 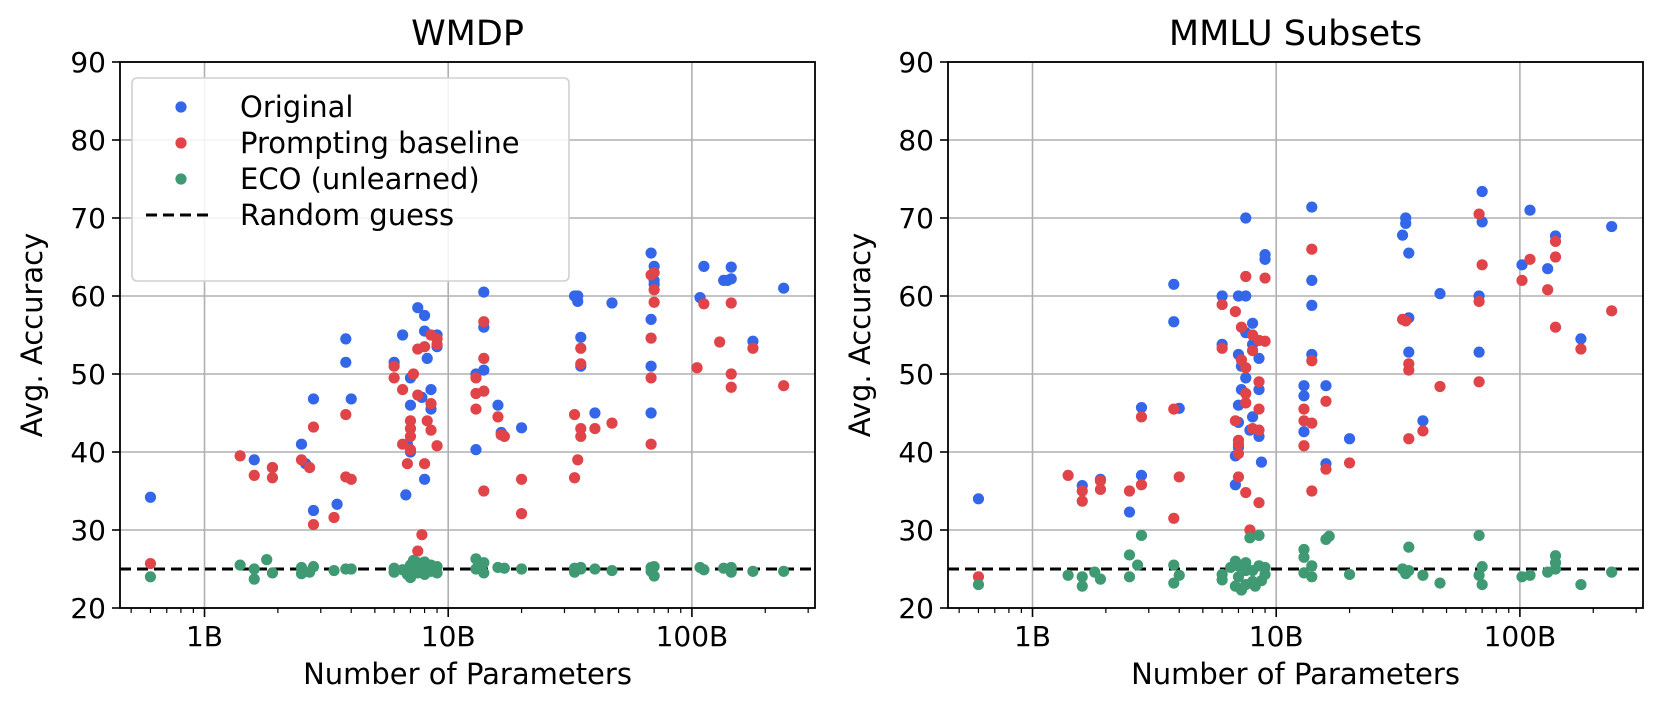 I want to click on y-axis-label: Avg. Accuracy, so click(x=860, y=335).